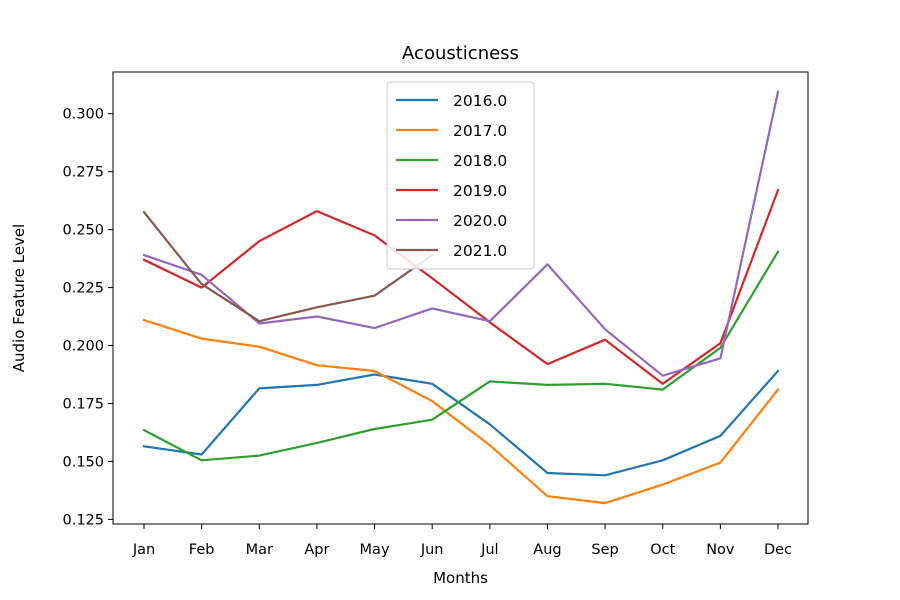  I want to click on y-tick-label: 0.200, so click(83, 347).